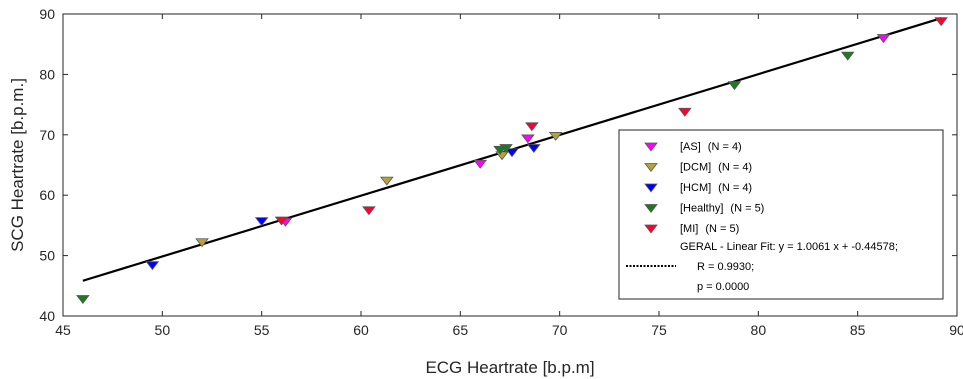 The image size is (963, 379). What do you see at coordinates (47, 74) in the screenshot?
I see `y-tick-label: 80` at bounding box center [47, 74].